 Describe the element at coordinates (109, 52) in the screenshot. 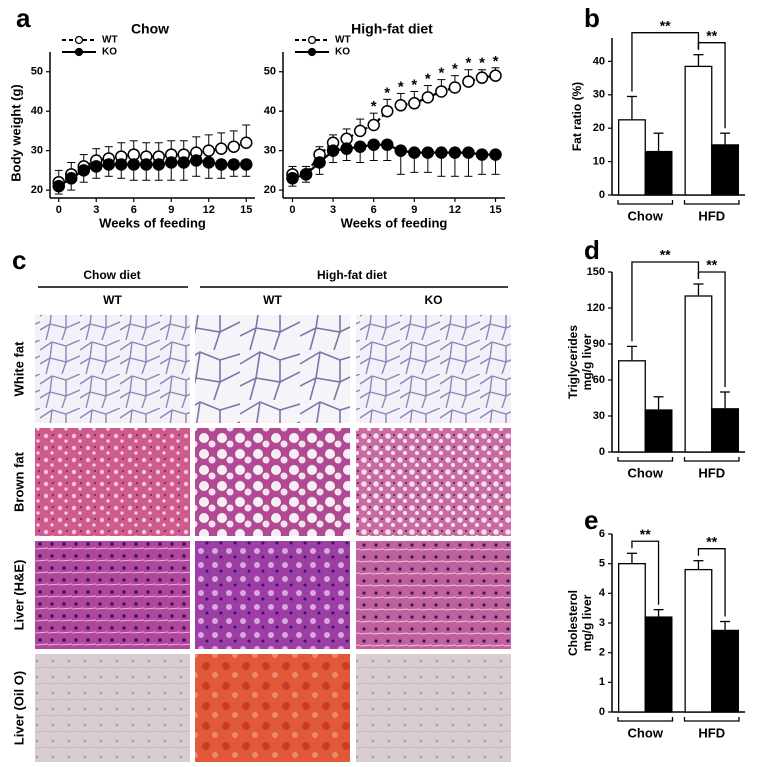

I see `legend-label: KO` at that location.